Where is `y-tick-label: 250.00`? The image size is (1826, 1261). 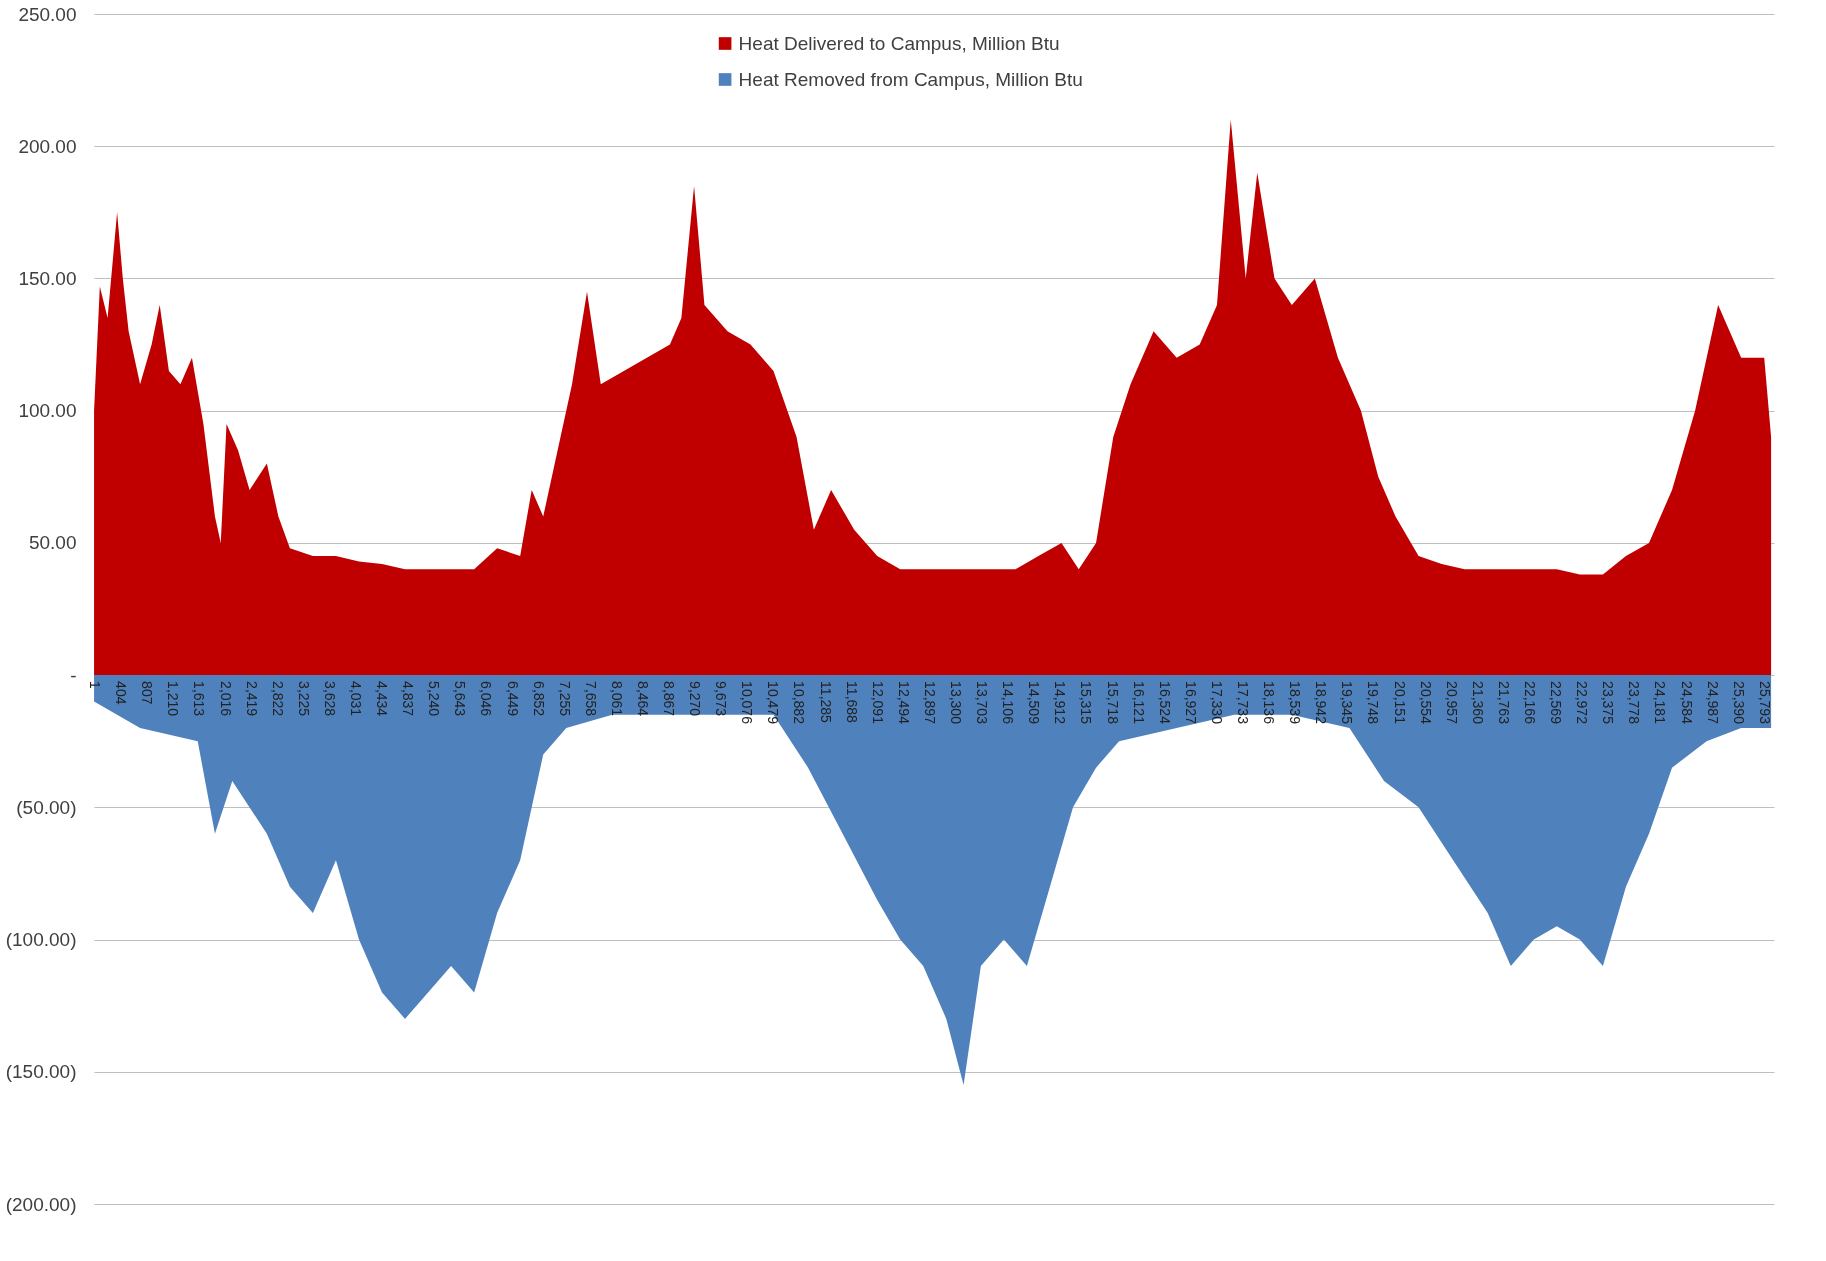
y-tick-label: 250.00 is located at coordinates (47, 14).